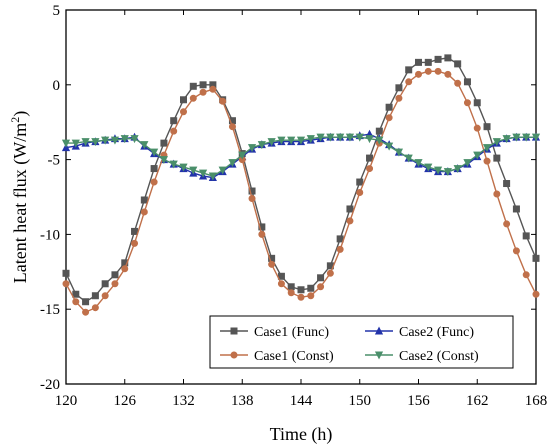  What do you see at coordinates (301, 401) in the screenshot?
I see `x-tick-label: 144` at bounding box center [301, 401].